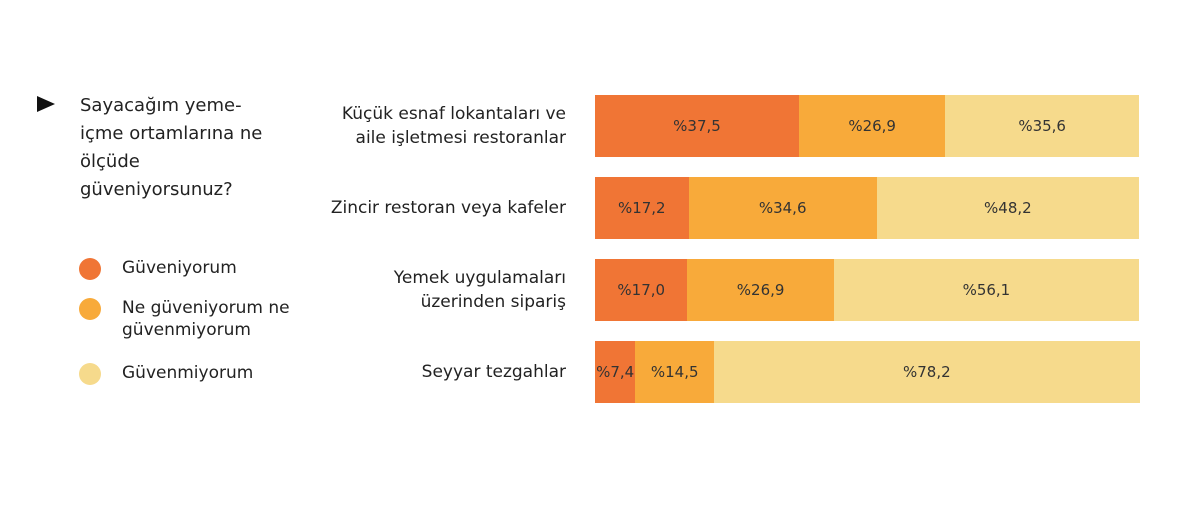 This screenshot has height=514, width=1200. What do you see at coordinates (448, 208) in the screenshot?
I see `category-label: Zincir restoran veya kafeler` at bounding box center [448, 208].